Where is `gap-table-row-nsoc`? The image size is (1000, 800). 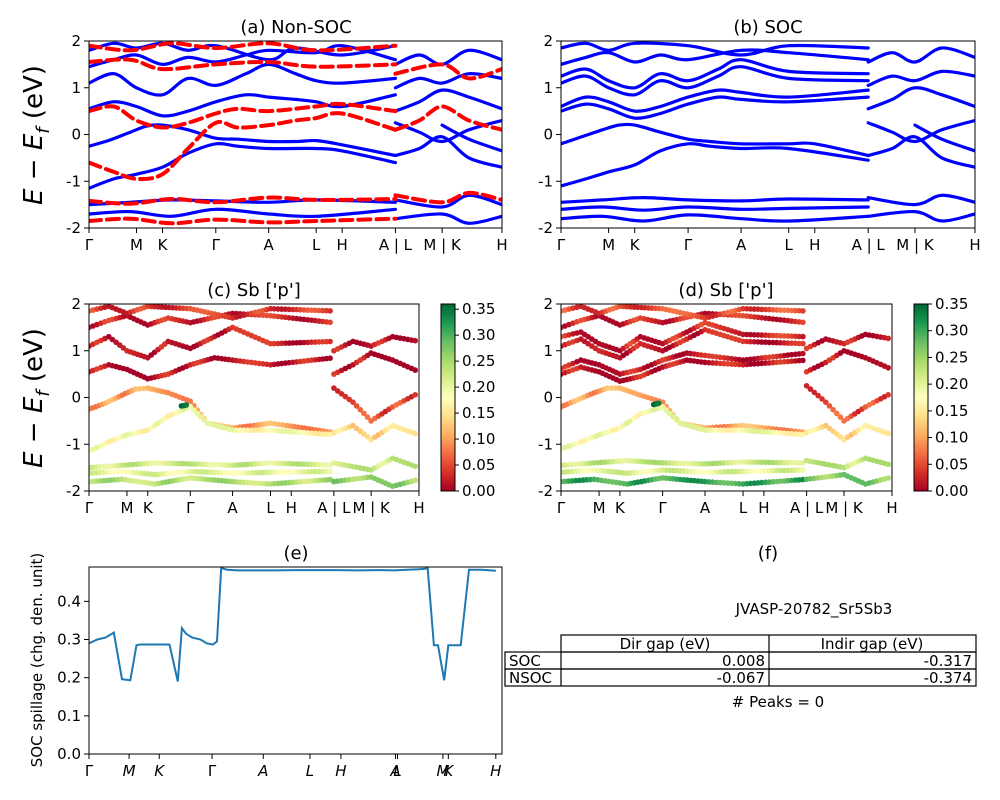
gap-table-row-nsoc is located at coordinates (740, 677).